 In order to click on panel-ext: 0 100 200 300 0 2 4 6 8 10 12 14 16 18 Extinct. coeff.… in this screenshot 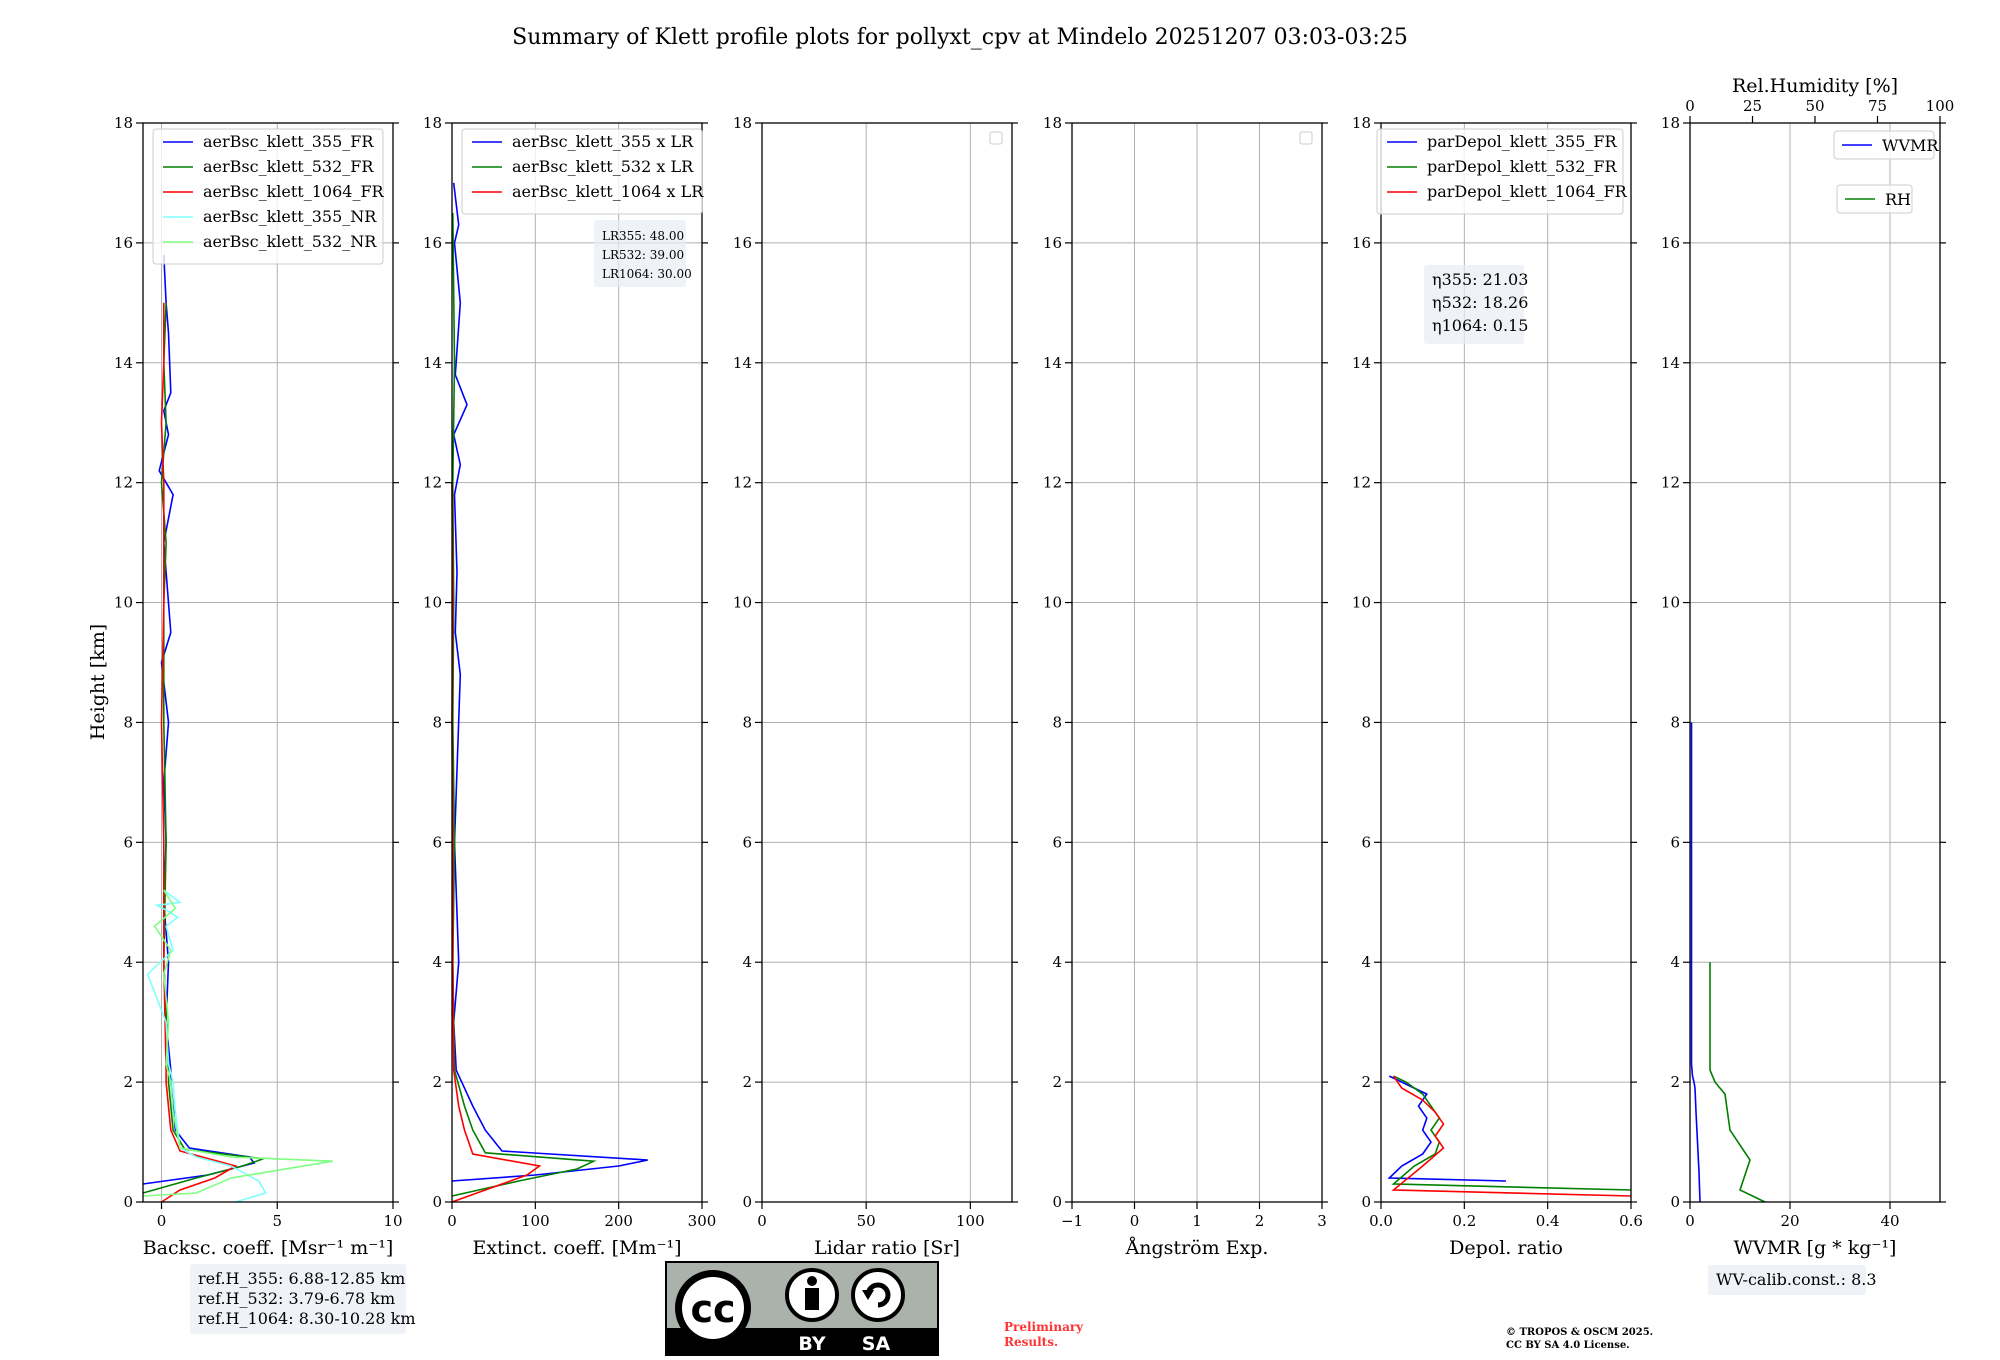, I will do `click(569, 686)`.